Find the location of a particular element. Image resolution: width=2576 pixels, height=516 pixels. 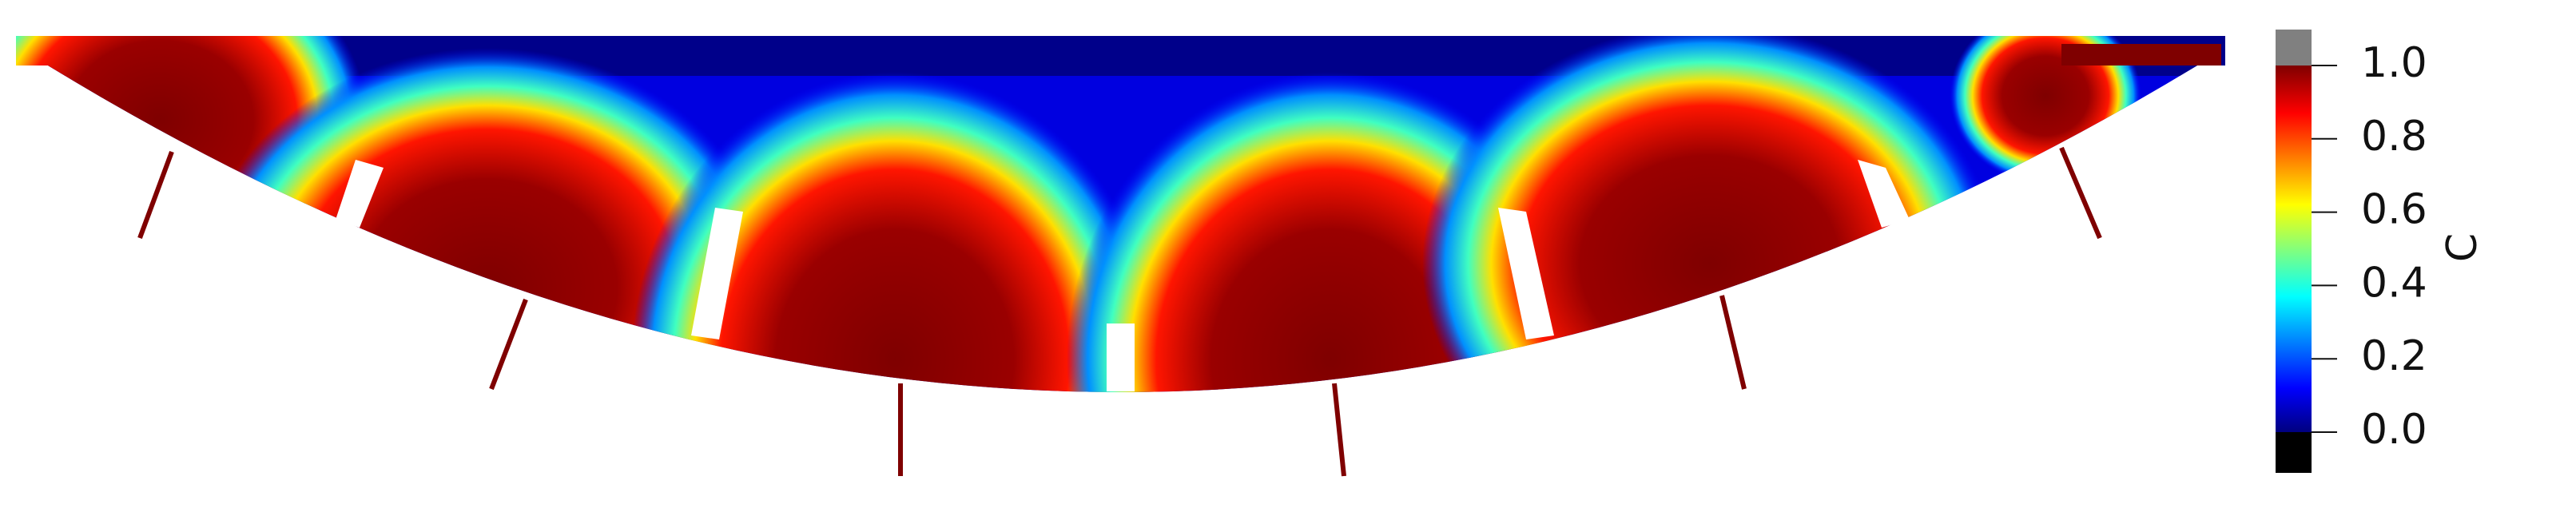

tick-label: 0.0 is located at coordinates (2394, 430).